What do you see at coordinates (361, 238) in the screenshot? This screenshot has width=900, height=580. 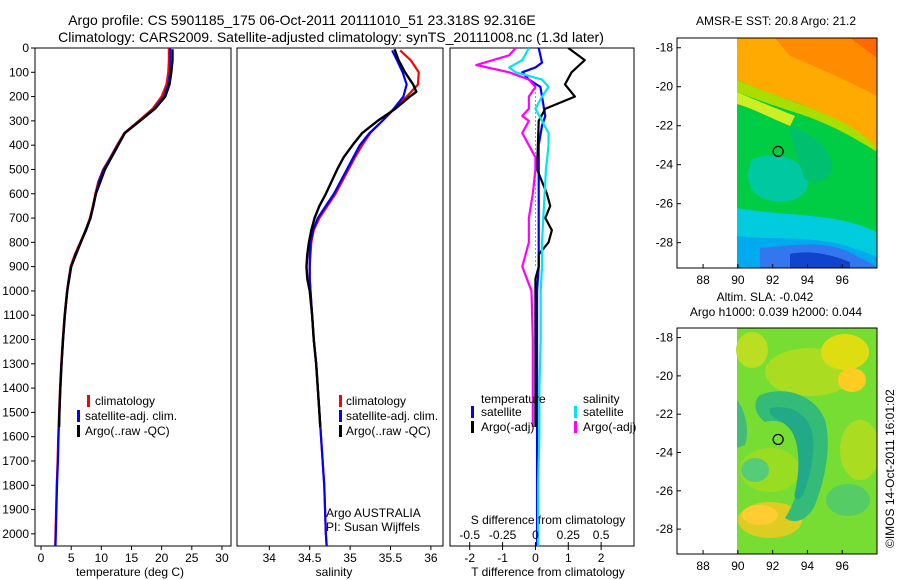 I see `series-line-argo` at bounding box center [361, 238].